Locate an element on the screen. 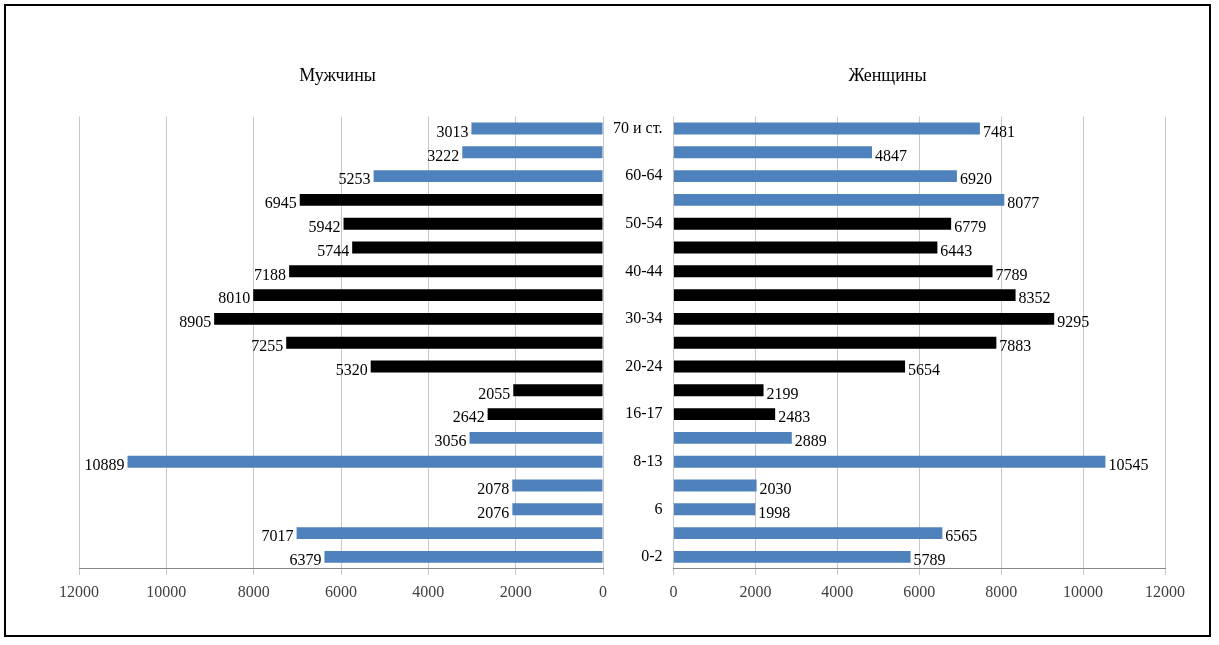 This screenshot has width=1219, height=645. data-label: 3056 is located at coordinates (450, 441).